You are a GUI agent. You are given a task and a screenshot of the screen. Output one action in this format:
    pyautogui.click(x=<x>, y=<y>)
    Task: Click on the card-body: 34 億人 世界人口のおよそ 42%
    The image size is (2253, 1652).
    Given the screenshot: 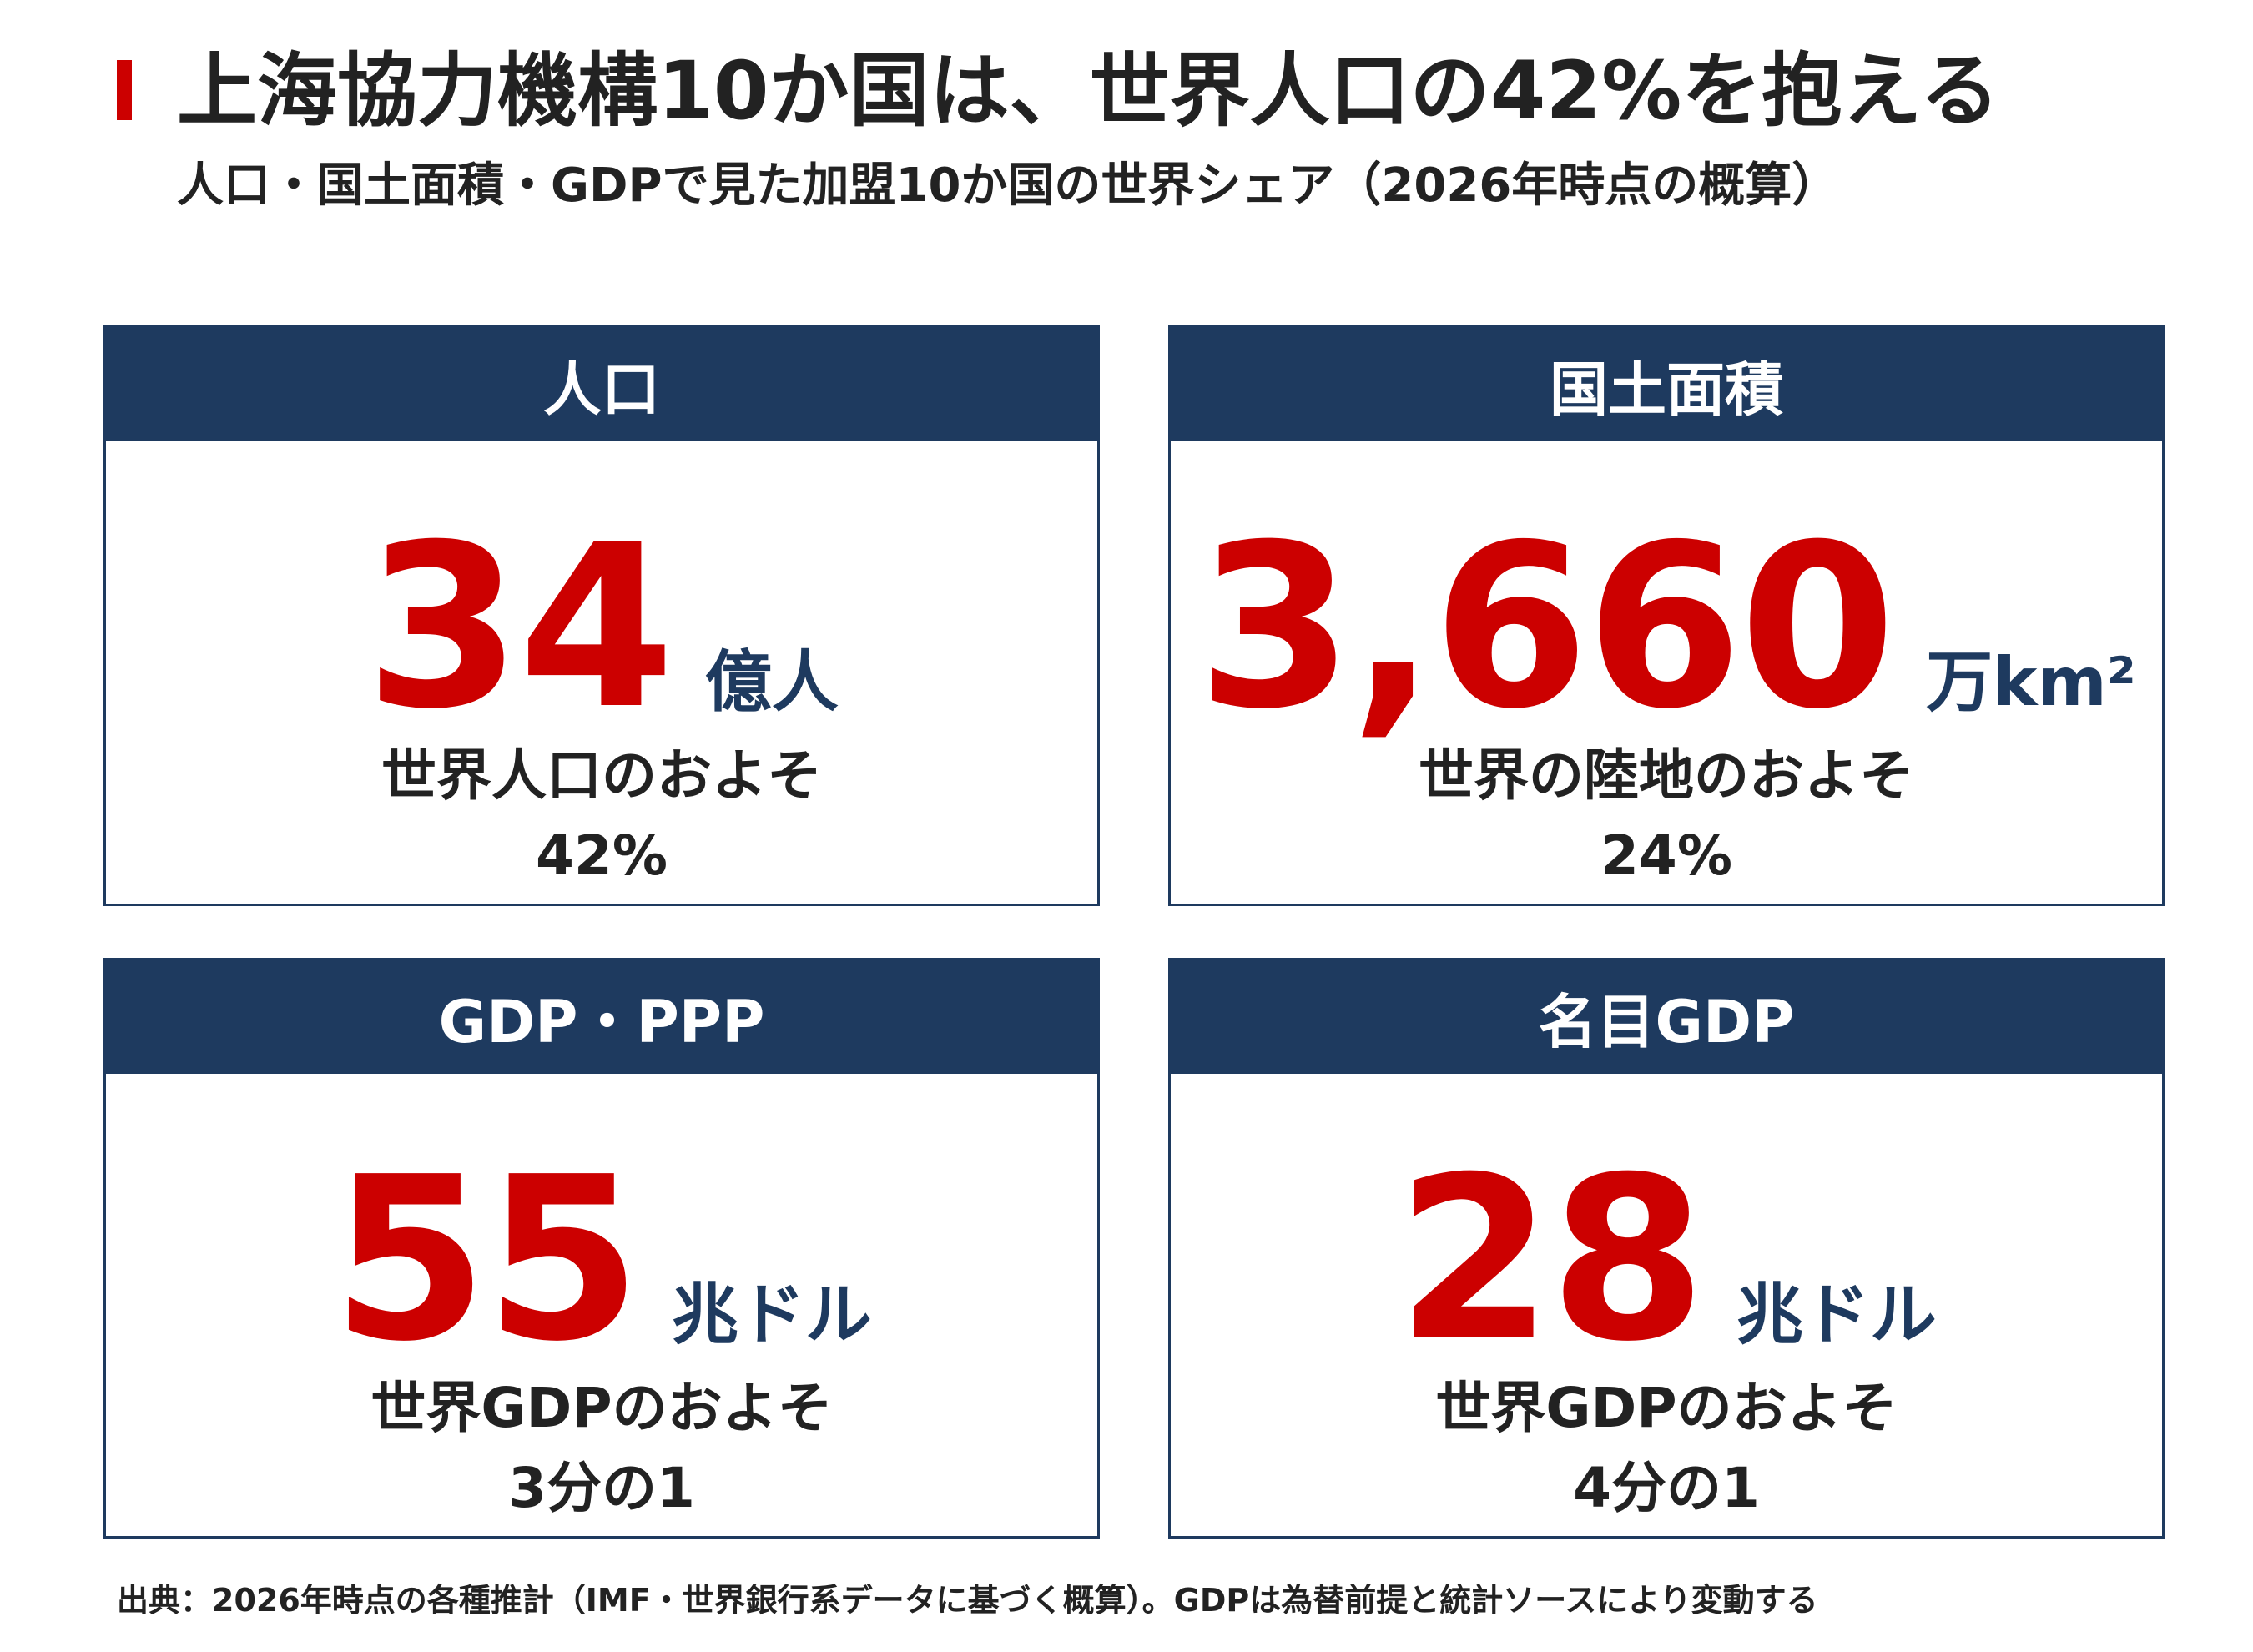 What is the action you would take?
    pyautogui.click(x=601, y=674)
    